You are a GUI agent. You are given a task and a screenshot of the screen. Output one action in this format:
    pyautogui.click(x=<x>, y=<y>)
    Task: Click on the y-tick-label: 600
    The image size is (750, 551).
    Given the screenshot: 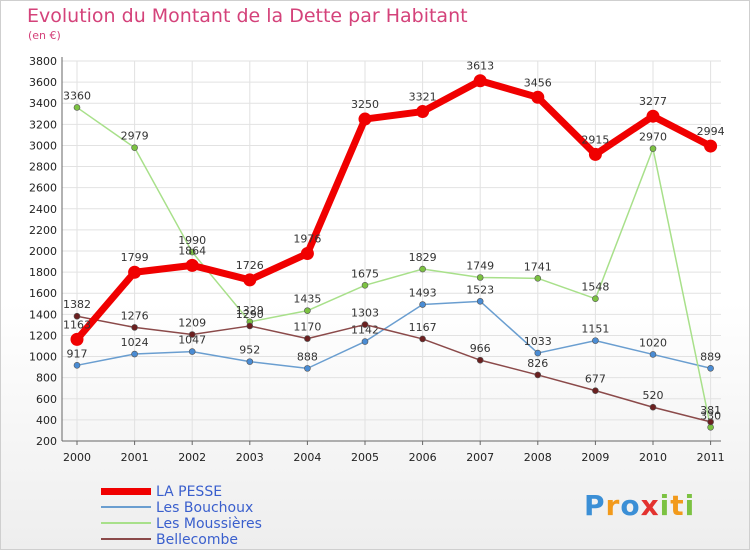 What is the action you would take?
    pyautogui.click(x=46, y=399)
    